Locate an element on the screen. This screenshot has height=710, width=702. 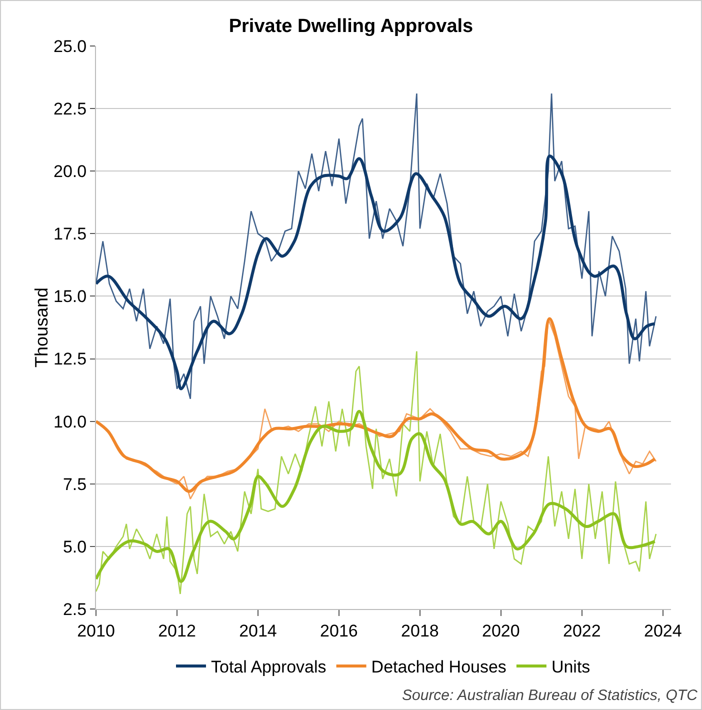
x-tick-label: 2024 is located at coordinates (663, 630).